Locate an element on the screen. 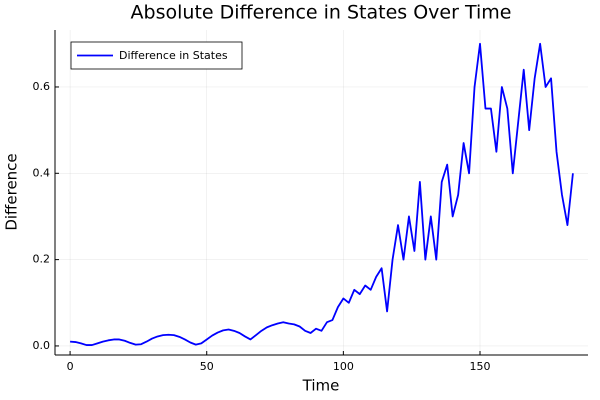 The height and width of the screenshot is (400, 600). y-axis-label: Difference is located at coordinates (12, 191).